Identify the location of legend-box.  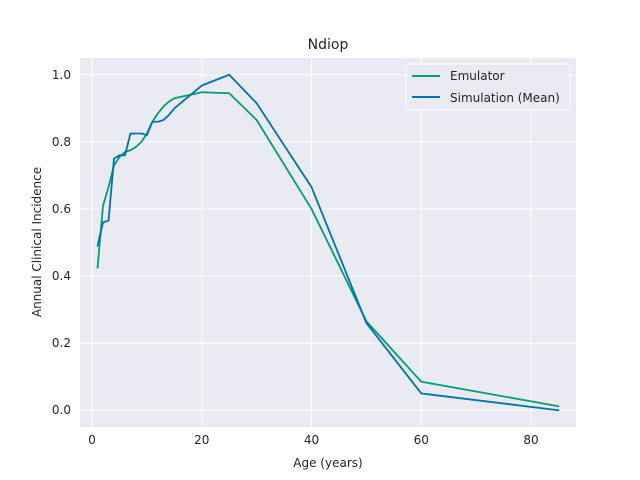
(488, 87).